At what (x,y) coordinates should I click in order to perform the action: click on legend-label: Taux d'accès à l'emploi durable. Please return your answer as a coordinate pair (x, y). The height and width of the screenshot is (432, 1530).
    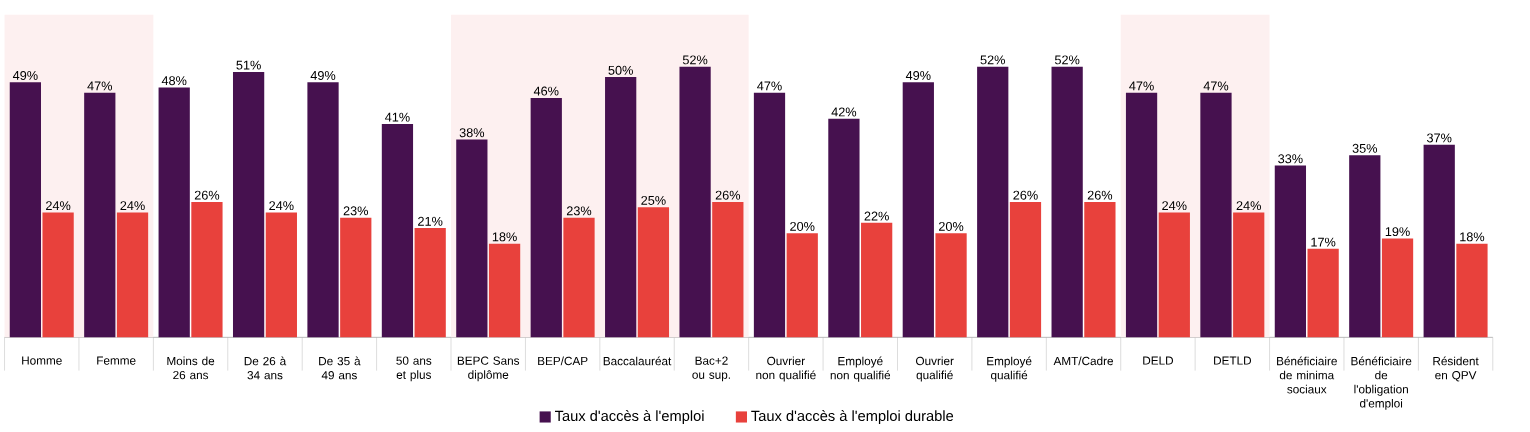
    Looking at the image, I should click on (852, 417).